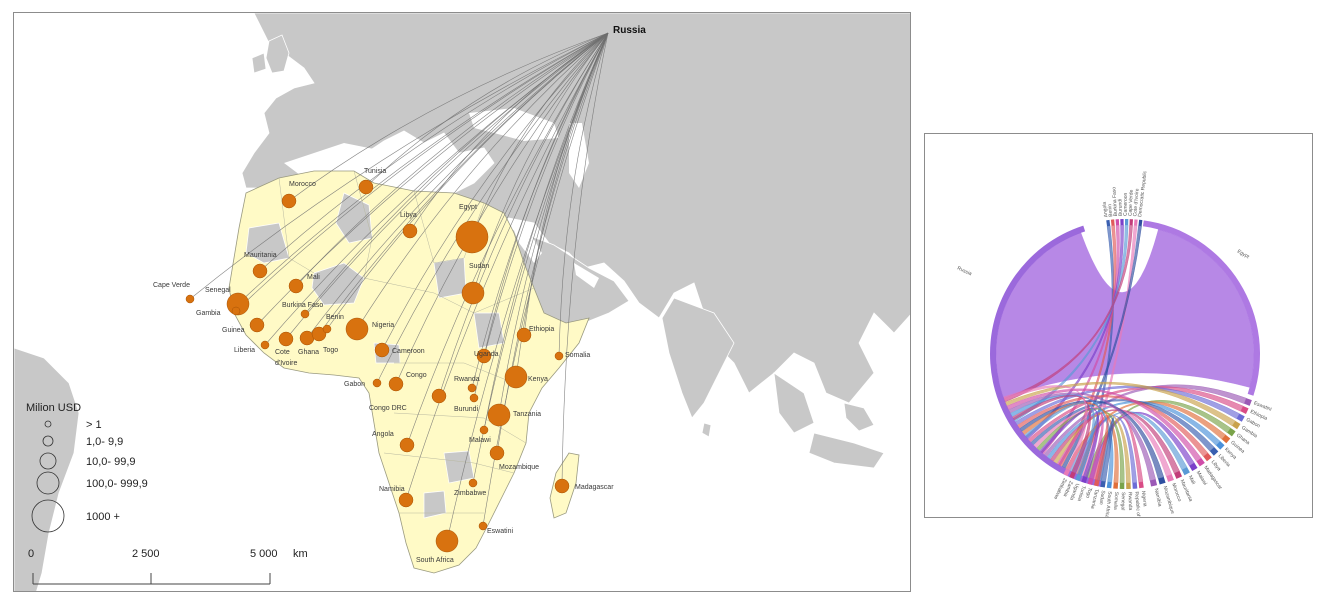 Image resolution: width=1325 pixels, height=601 pixels. Describe the element at coordinates (382, 350) in the screenshot. I see `bubble-cameroon` at that location.